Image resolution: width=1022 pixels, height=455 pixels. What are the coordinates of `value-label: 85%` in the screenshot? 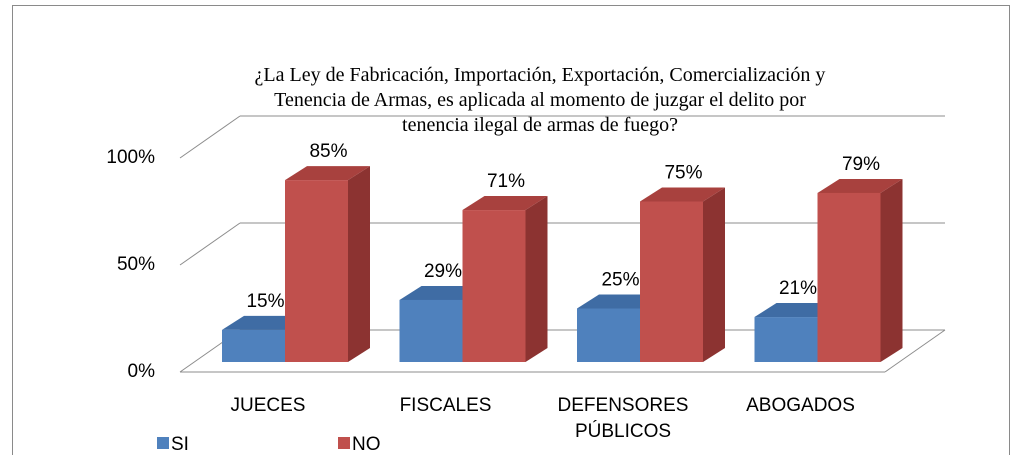 It's located at (328, 151).